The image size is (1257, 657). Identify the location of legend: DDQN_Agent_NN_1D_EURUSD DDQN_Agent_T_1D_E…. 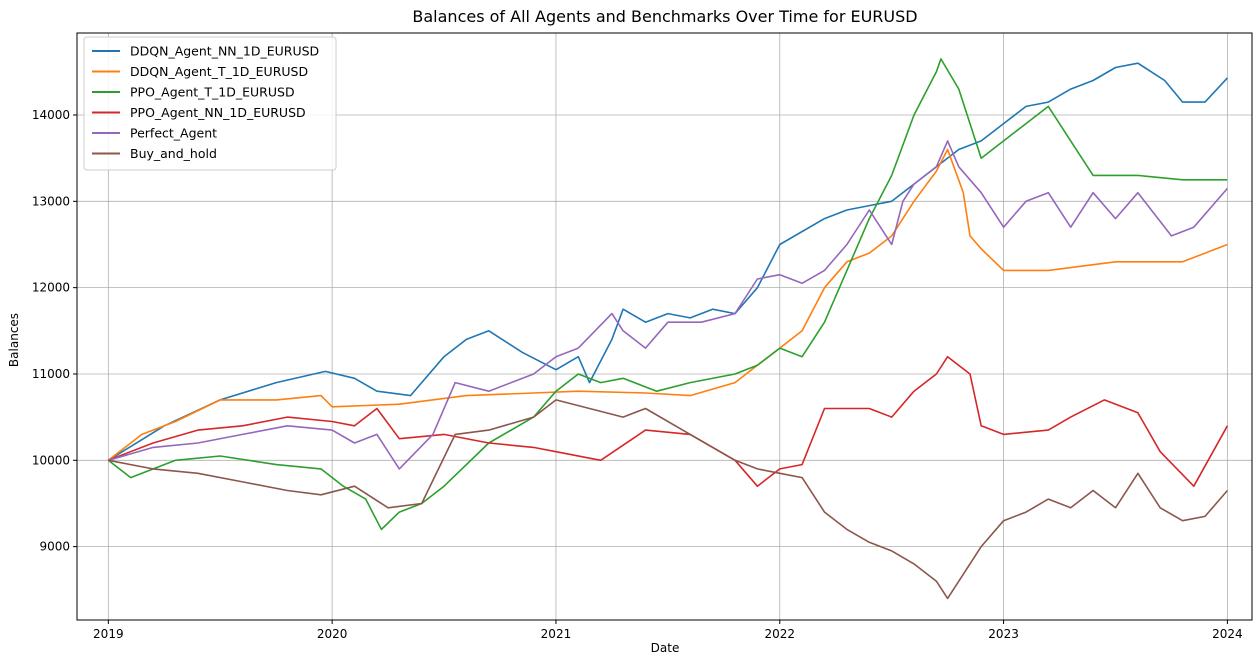
(210, 103).